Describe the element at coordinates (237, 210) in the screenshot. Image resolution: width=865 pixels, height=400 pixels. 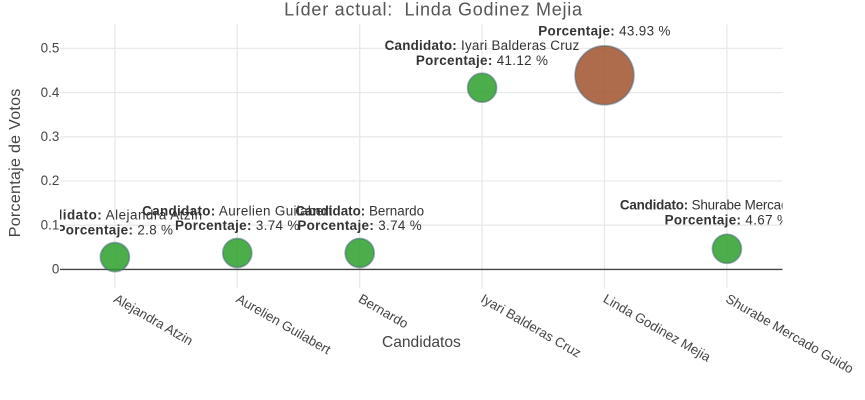
I see `svg-text: Candidato: Aurelien Guilabert` at that location.